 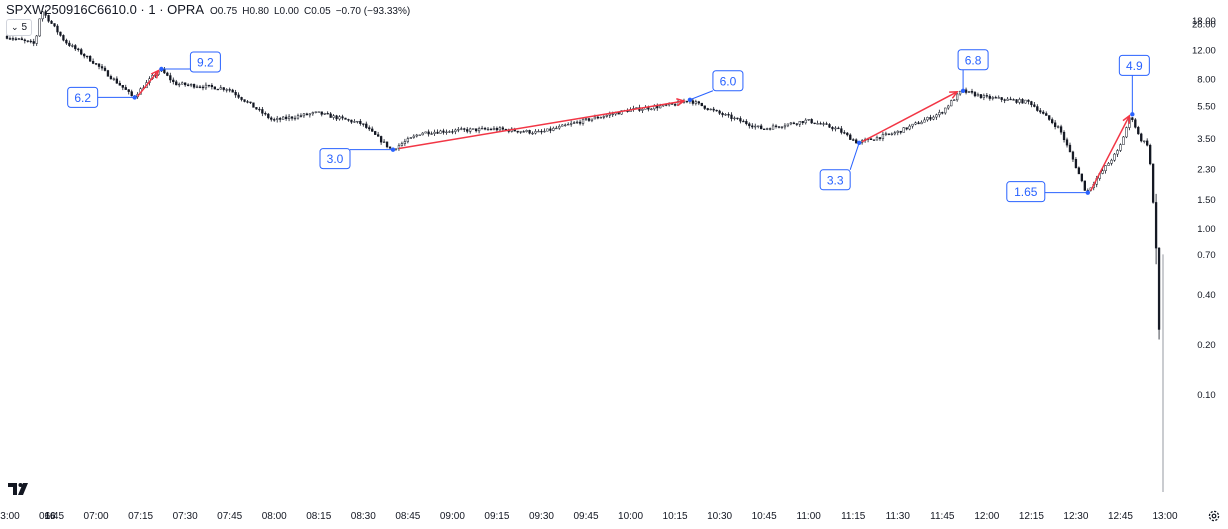 What do you see at coordinates (229, 516) in the screenshot?
I see `time-tick-label: 07:45` at bounding box center [229, 516].